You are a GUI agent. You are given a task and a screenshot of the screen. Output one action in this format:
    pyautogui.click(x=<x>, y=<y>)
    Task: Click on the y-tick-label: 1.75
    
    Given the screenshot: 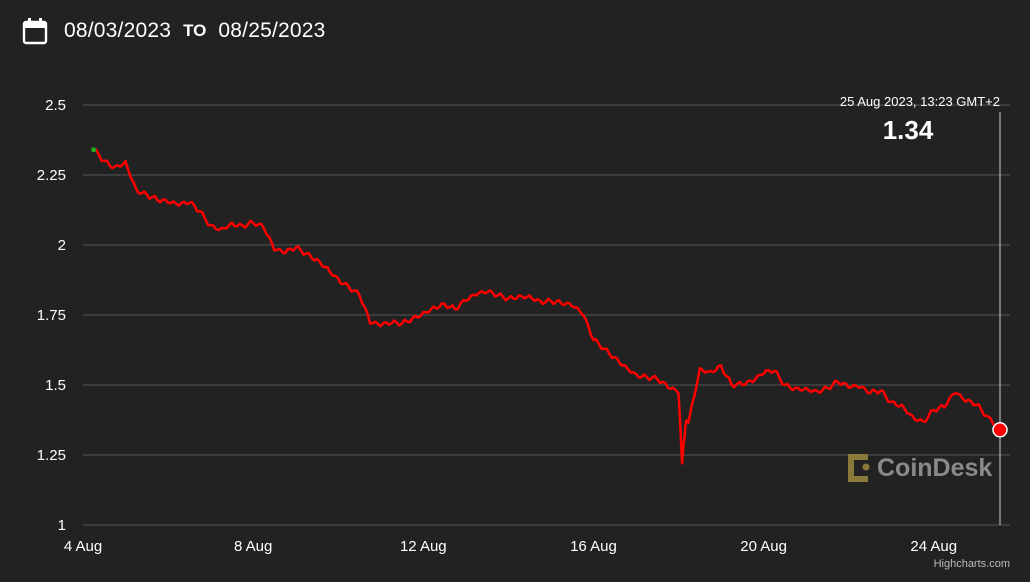 What is the action you would take?
    pyautogui.click(x=51, y=315)
    